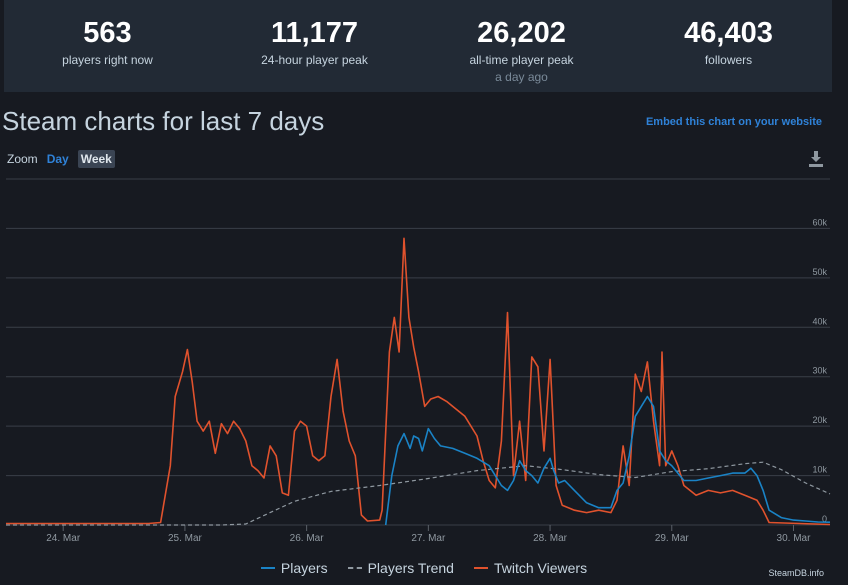  Describe the element at coordinates (521, 60) in the screenshot. I see `stat-label: all-time player peak` at that location.